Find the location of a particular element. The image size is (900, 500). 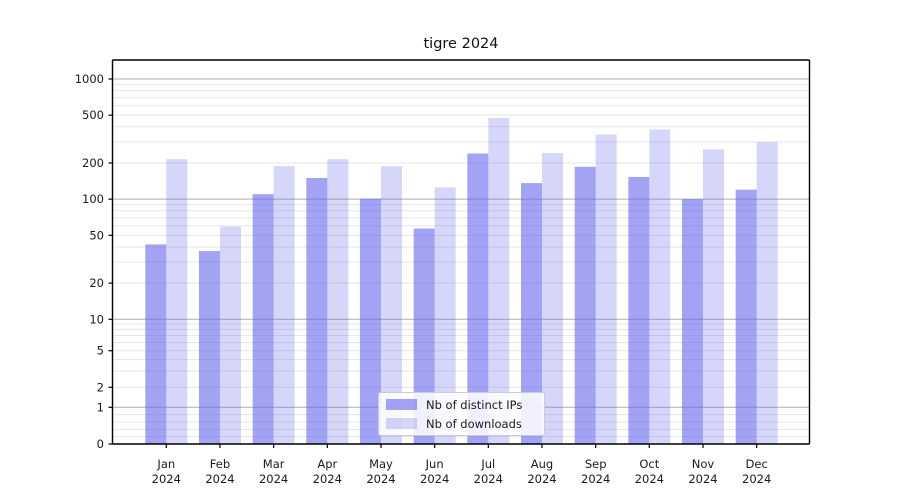

legend-label-distinct-ips: Nb of distinct IPs is located at coordinates (474, 404).